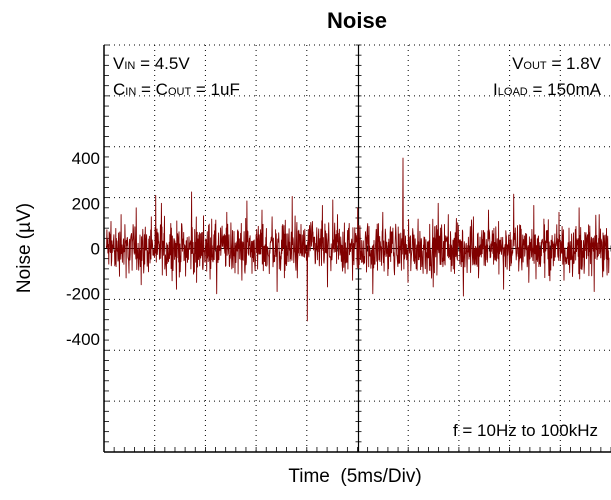 The image size is (611, 500). What do you see at coordinates (86, 203) in the screenshot?
I see `y-tick-label: 200` at bounding box center [86, 203].